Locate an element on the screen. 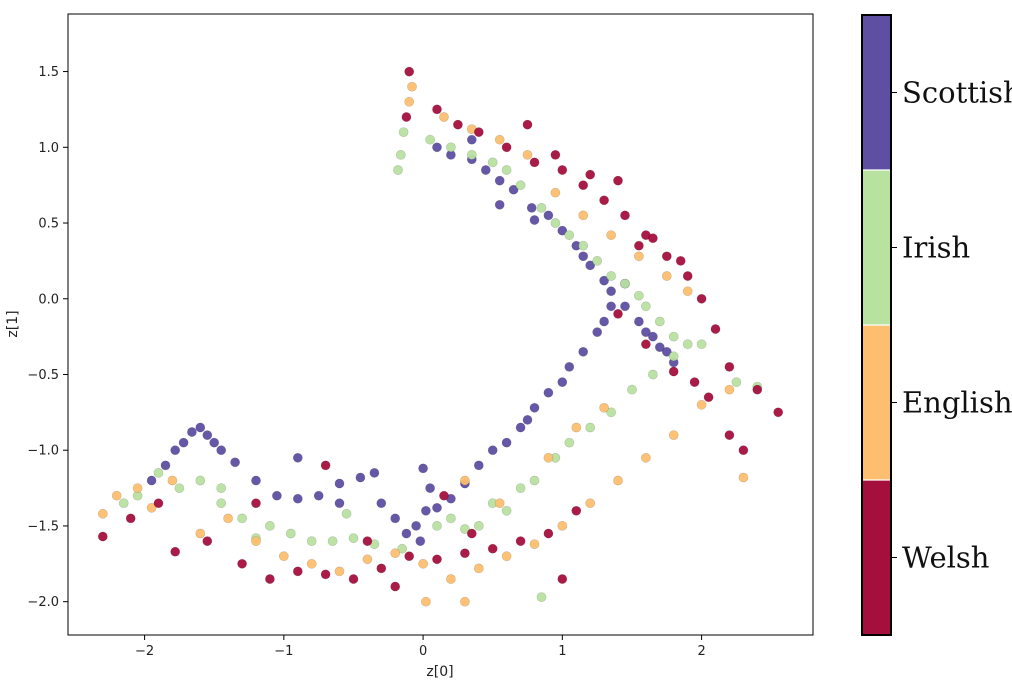 This screenshot has width=1012, height=685. x-tick-label: 1 is located at coordinates (562, 651).